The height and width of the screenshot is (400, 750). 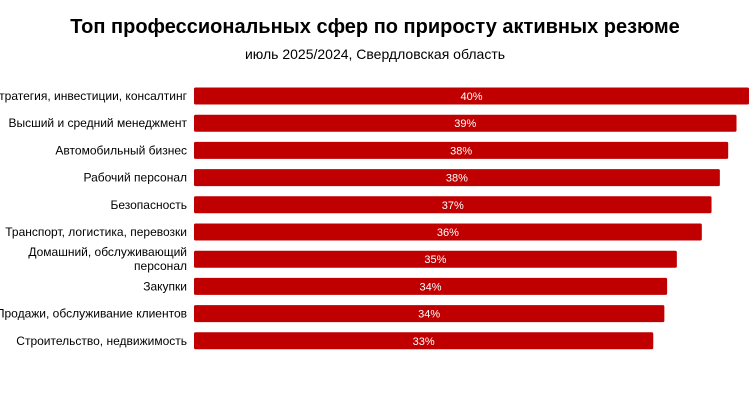 I want to click on data-label: 36%, so click(x=448, y=233).